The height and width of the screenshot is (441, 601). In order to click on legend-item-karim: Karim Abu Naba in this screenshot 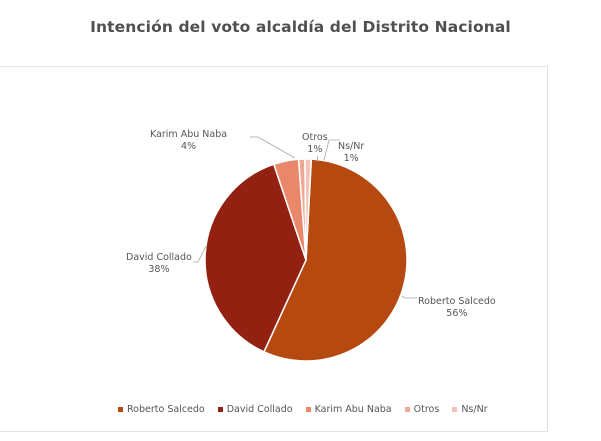, I will do `click(348, 409)`.